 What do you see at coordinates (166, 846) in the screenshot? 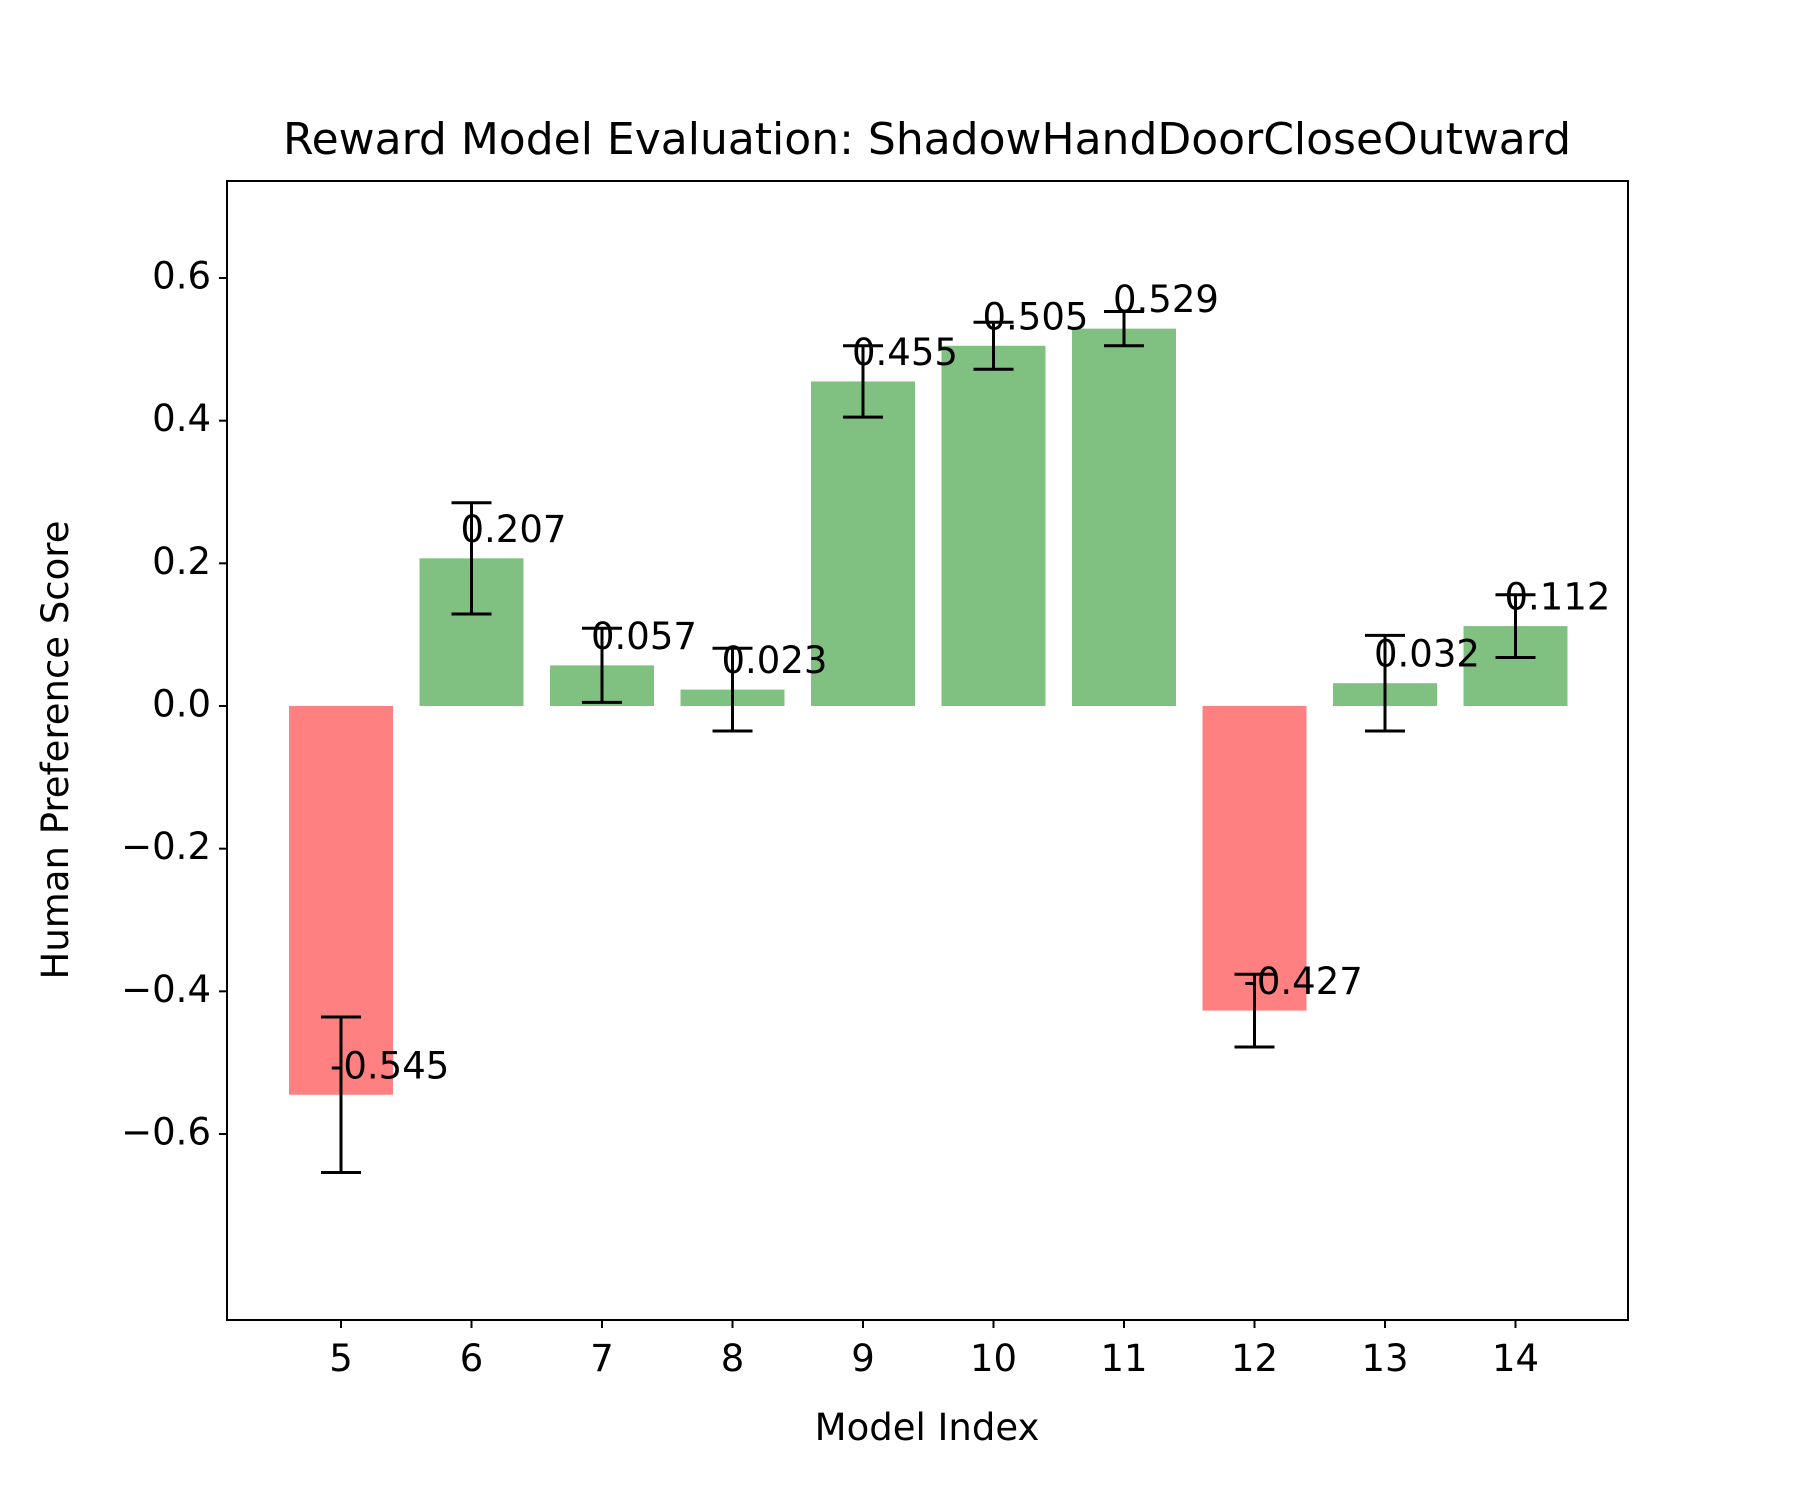
I see `y-tick-label-2: −0.2` at bounding box center [166, 846].